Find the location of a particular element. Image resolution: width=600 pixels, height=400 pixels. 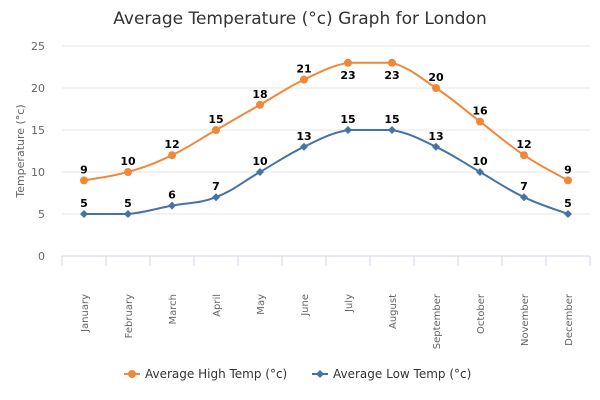

x-tick-label: August is located at coordinates (393, 311).